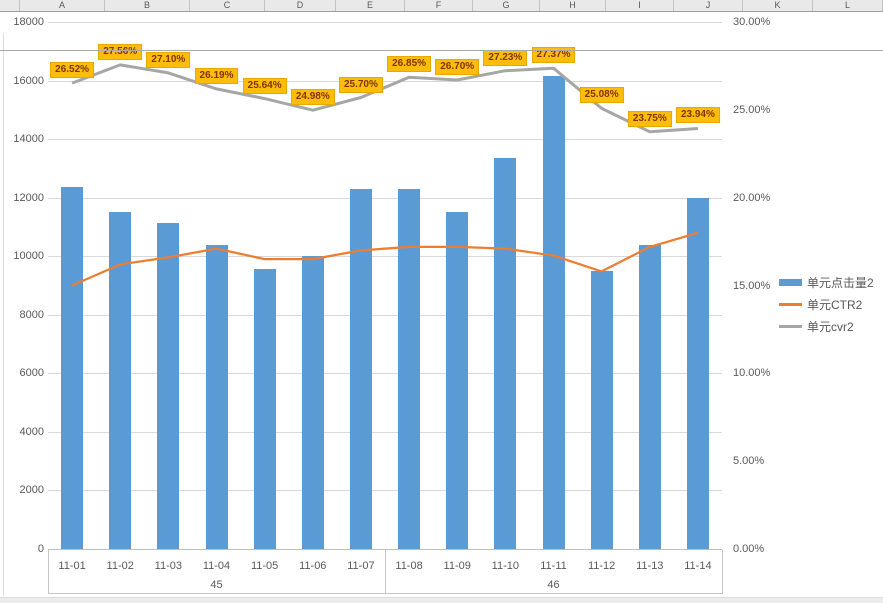  Describe the element at coordinates (28, 197) in the screenshot. I see `y-axis-label: 12000` at that location.